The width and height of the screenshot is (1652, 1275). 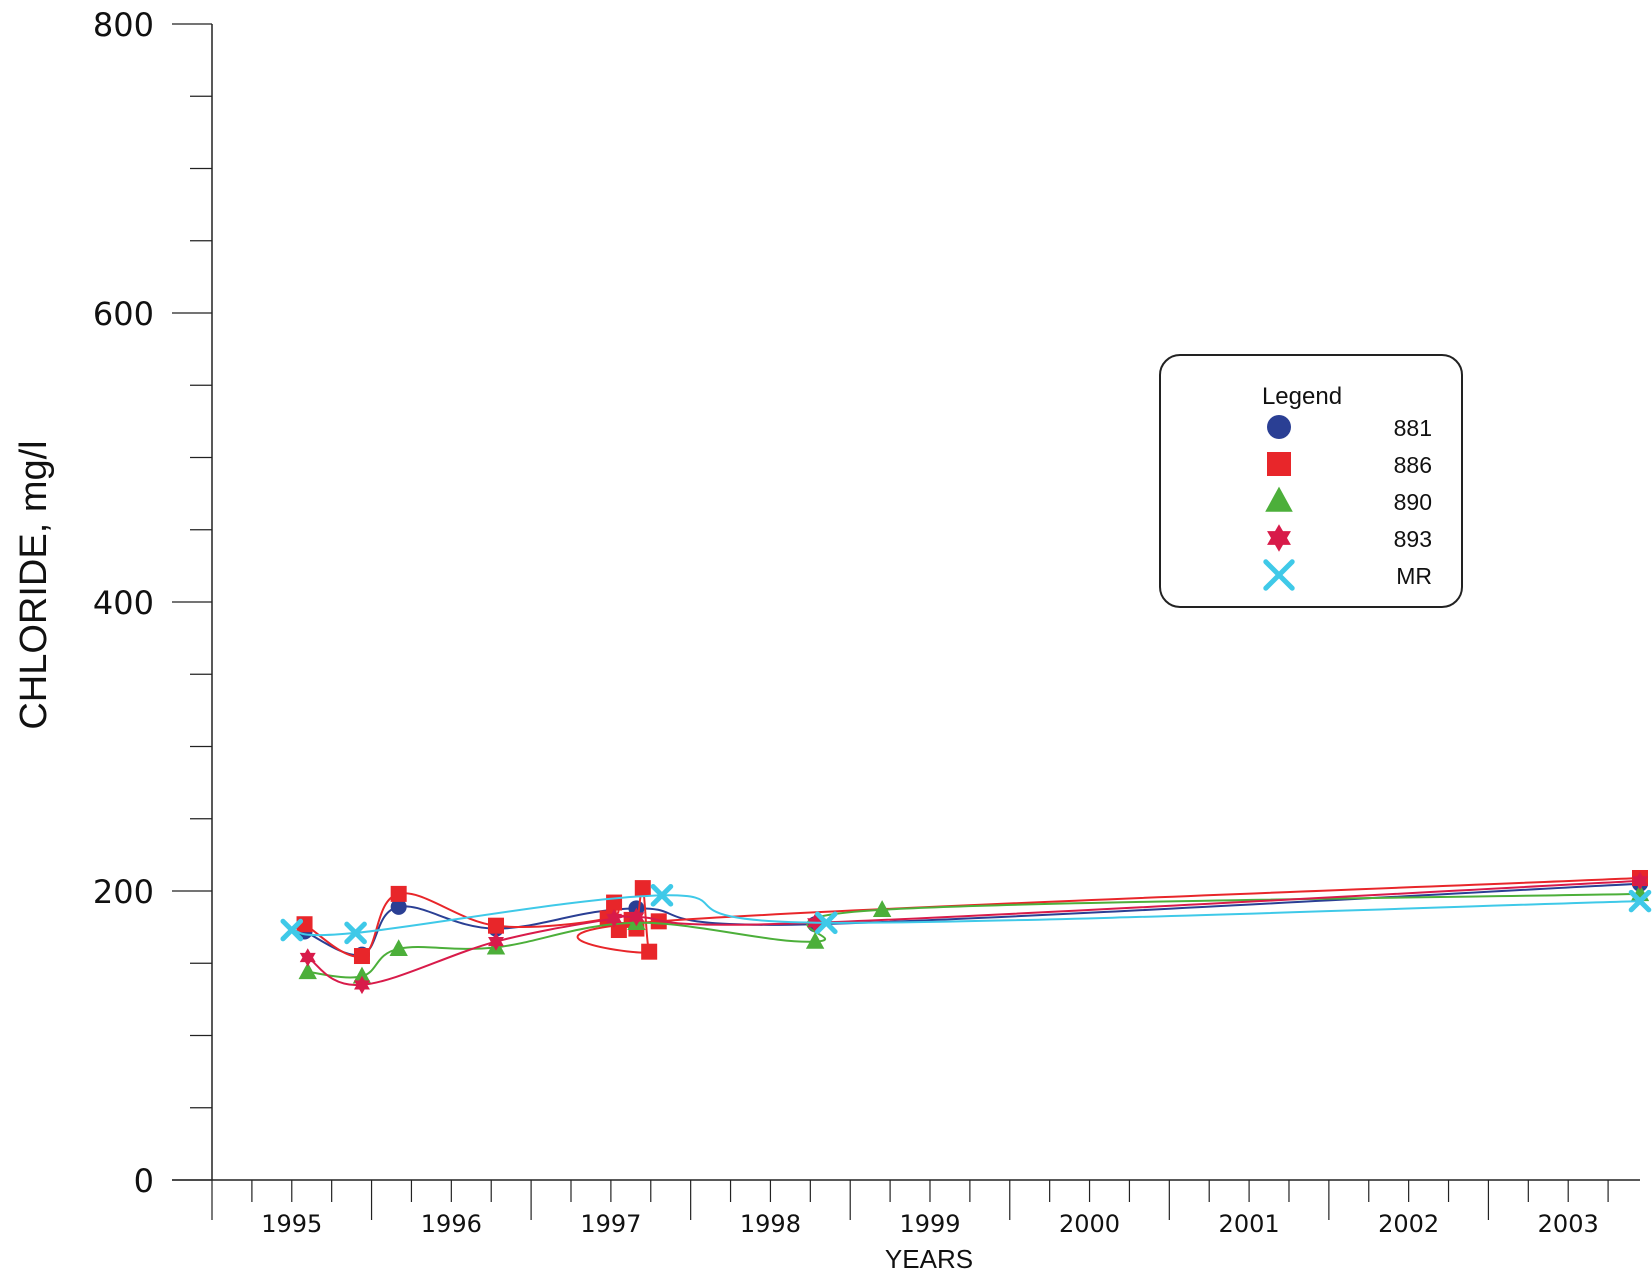 What do you see at coordinates (34, 584) in the screenshot?
I see `y-axis-label: CHLORIDE, mg/l` at bounding box center [34, 584].